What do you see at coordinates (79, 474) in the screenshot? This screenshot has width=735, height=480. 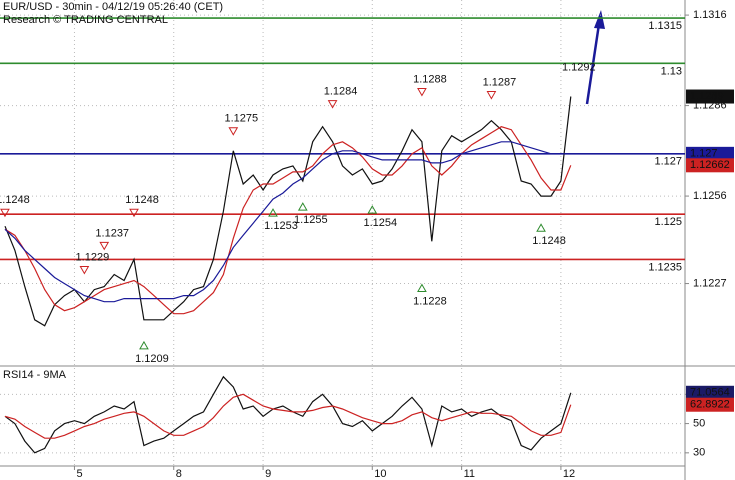 I see `x-tick-label: 5` at bounding box center [79, 474].